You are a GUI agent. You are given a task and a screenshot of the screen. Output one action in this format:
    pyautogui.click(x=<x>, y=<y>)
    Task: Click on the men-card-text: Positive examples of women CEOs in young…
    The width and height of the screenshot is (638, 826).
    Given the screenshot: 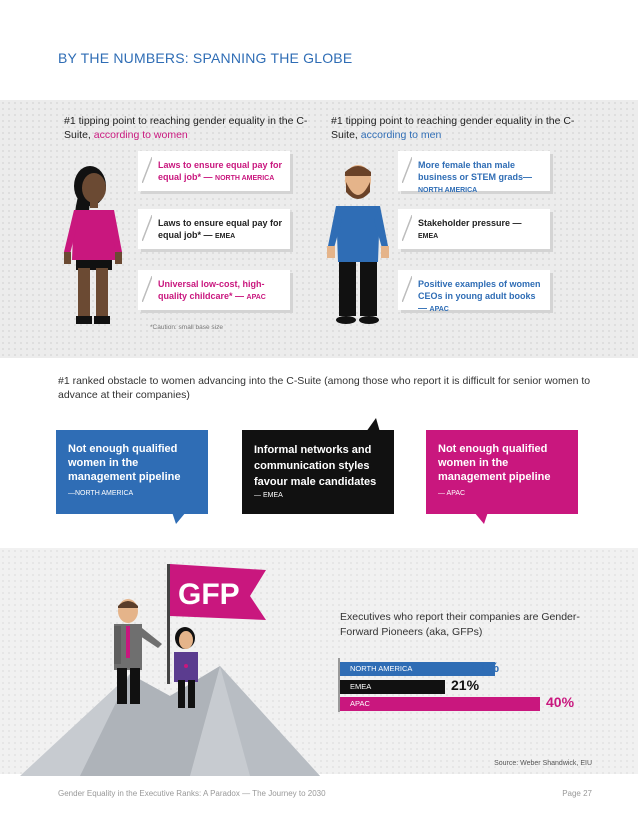 What is the action you would take?
    pyautogui.click(x=479, y=296)
    